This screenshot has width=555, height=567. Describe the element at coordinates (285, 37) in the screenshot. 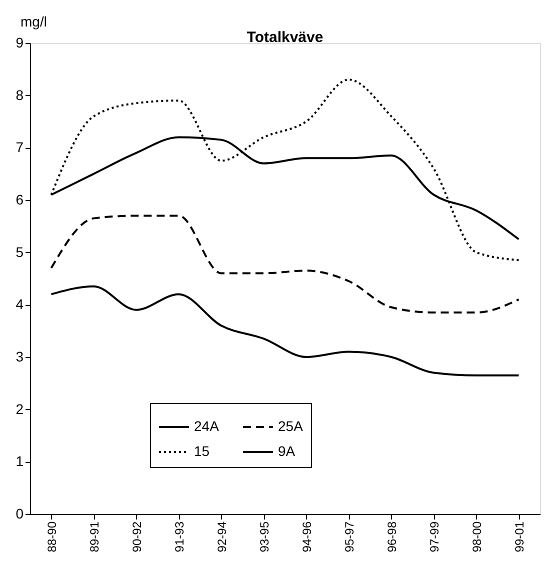

I see `chart-title: Totalkväve` at that location.